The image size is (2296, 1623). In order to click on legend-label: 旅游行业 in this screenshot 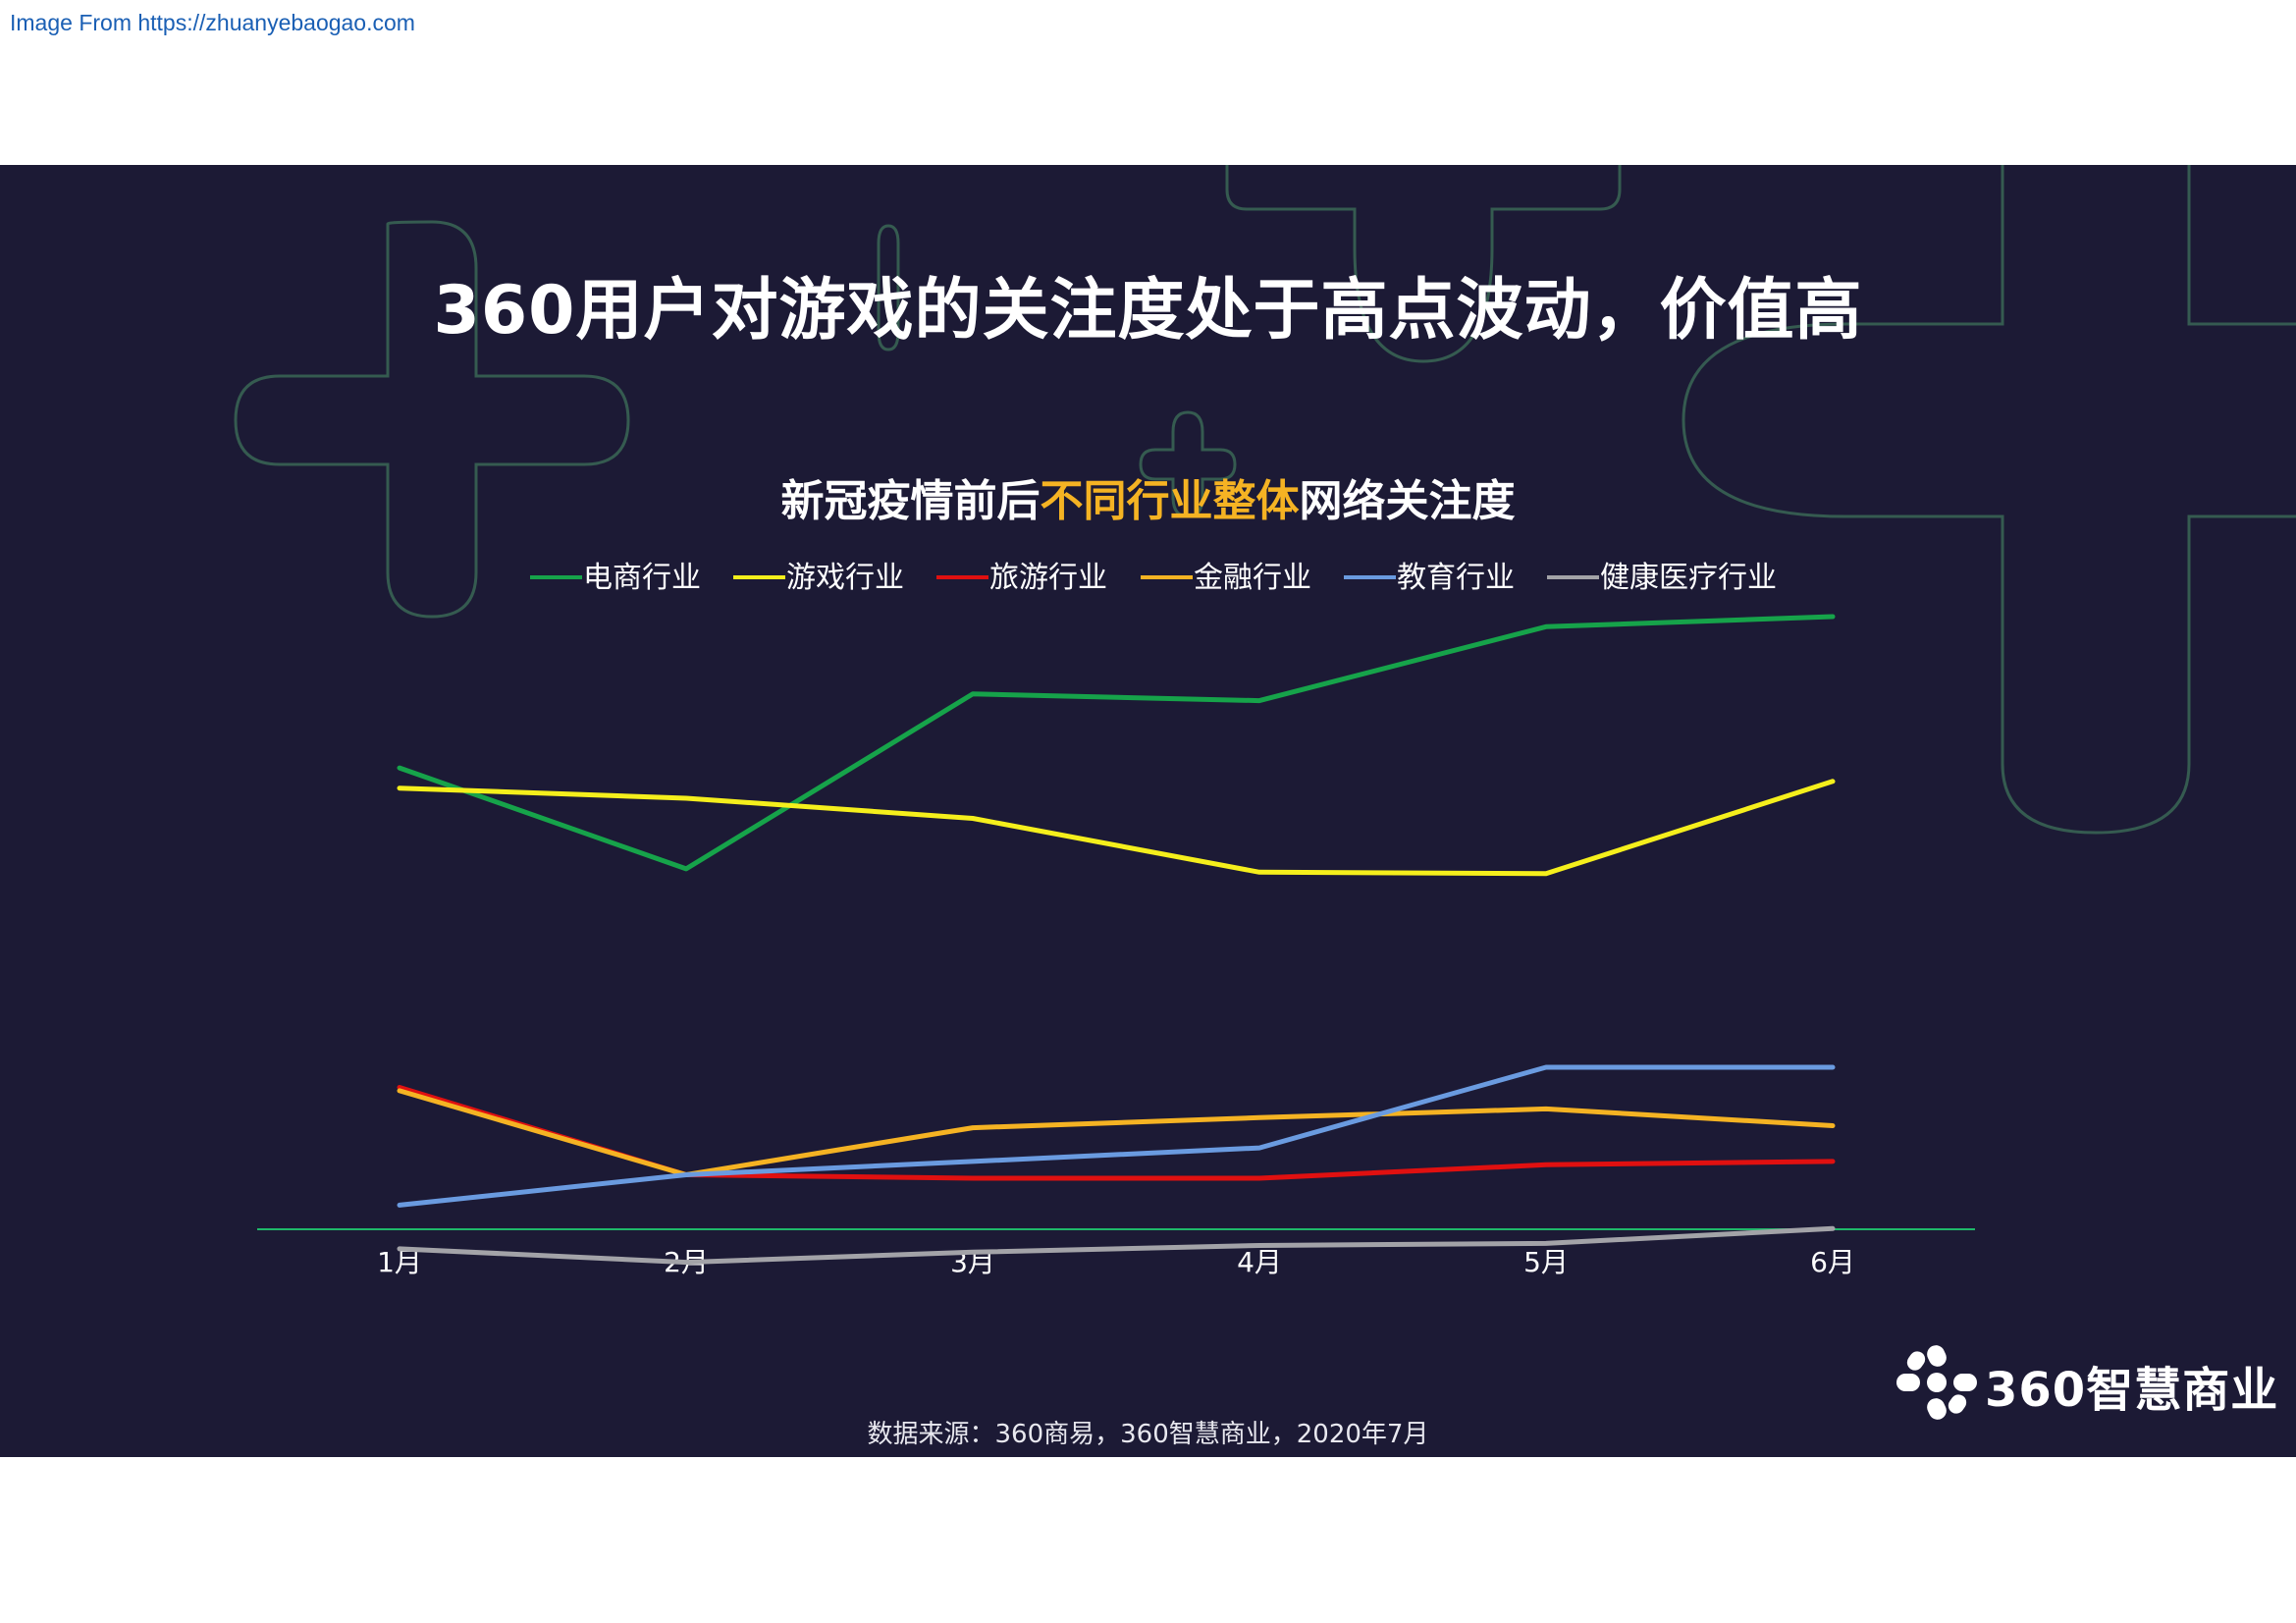, I will do `click(1048, 578)`.